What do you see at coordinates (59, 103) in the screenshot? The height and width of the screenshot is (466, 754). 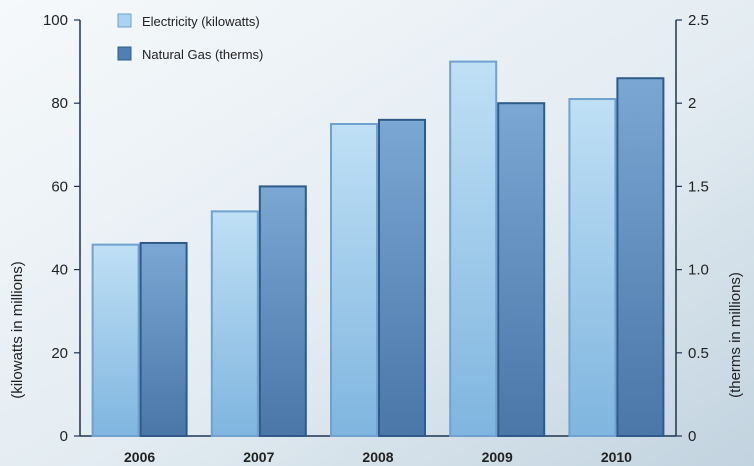 I see `left-tick-label: 80` at bounding box center [59, 103].